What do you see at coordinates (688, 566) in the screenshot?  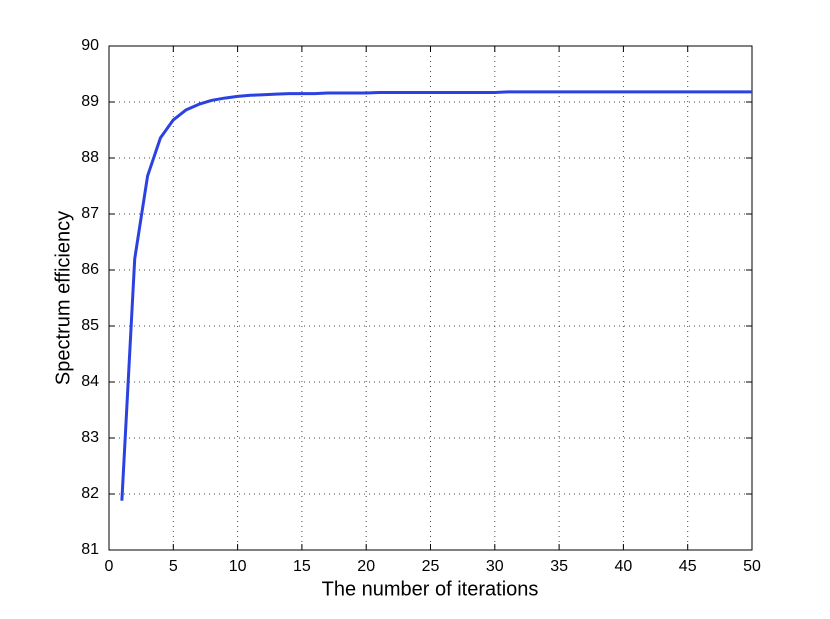 I see `x-tick-label: 45` at bounding box center [688, 566].